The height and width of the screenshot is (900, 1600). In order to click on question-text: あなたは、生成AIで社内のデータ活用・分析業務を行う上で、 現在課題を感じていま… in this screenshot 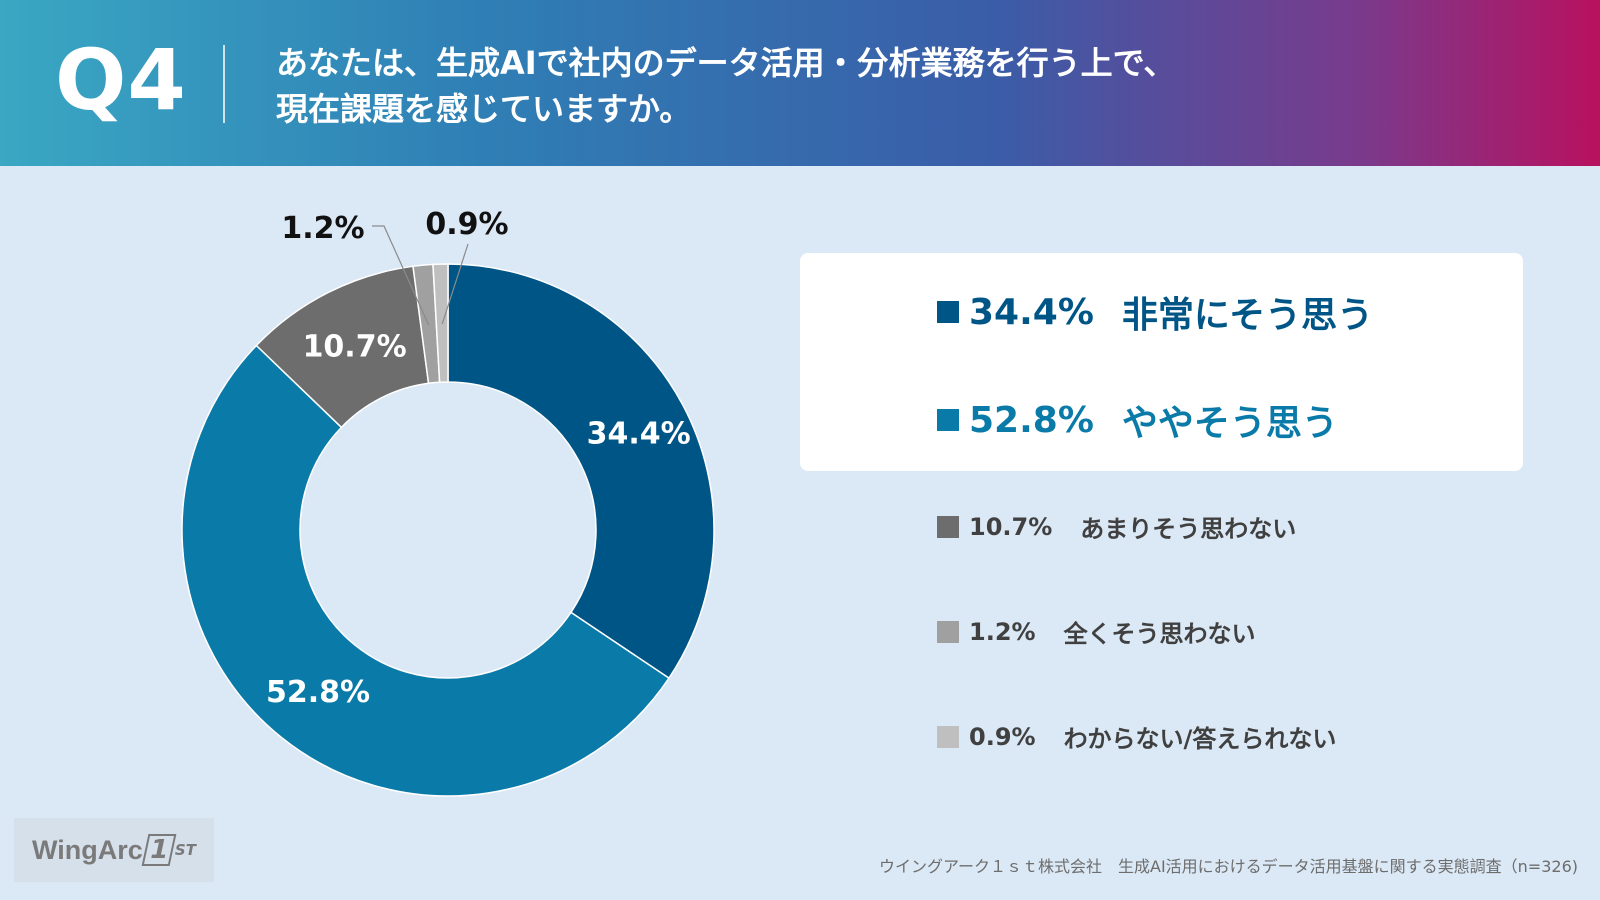, I will do `click(725, 86)`.